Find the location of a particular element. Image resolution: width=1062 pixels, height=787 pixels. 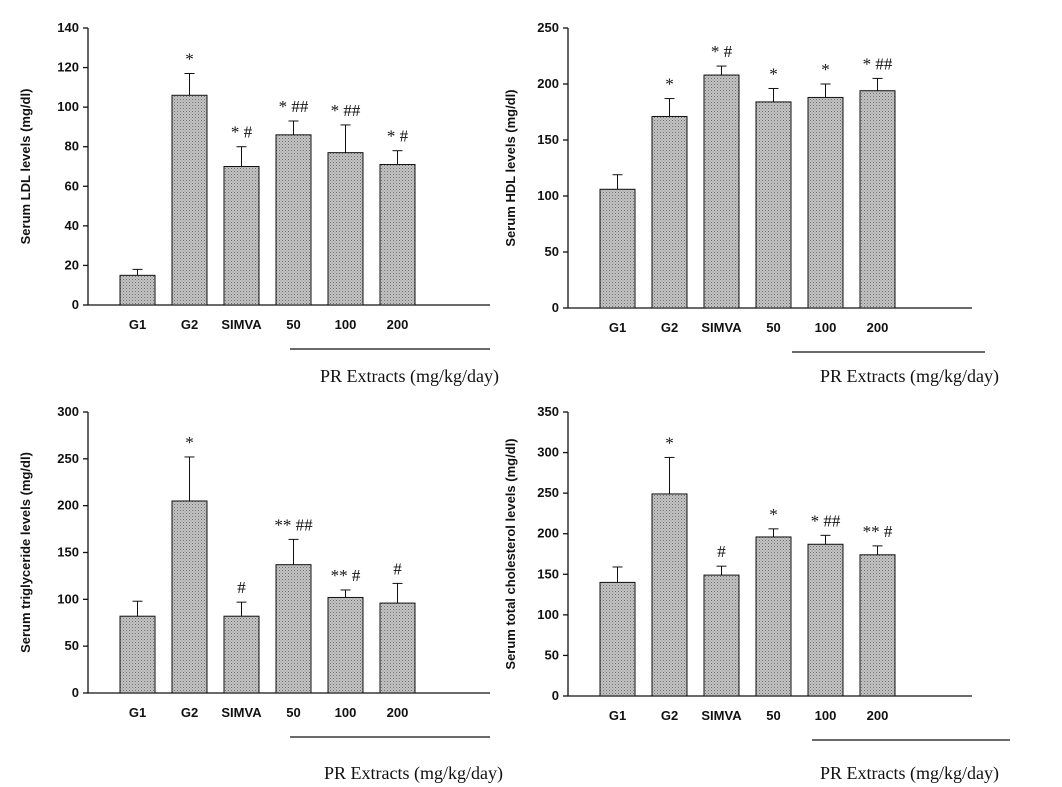

y-tick-label: 350 is located at coordinates (548, 411).